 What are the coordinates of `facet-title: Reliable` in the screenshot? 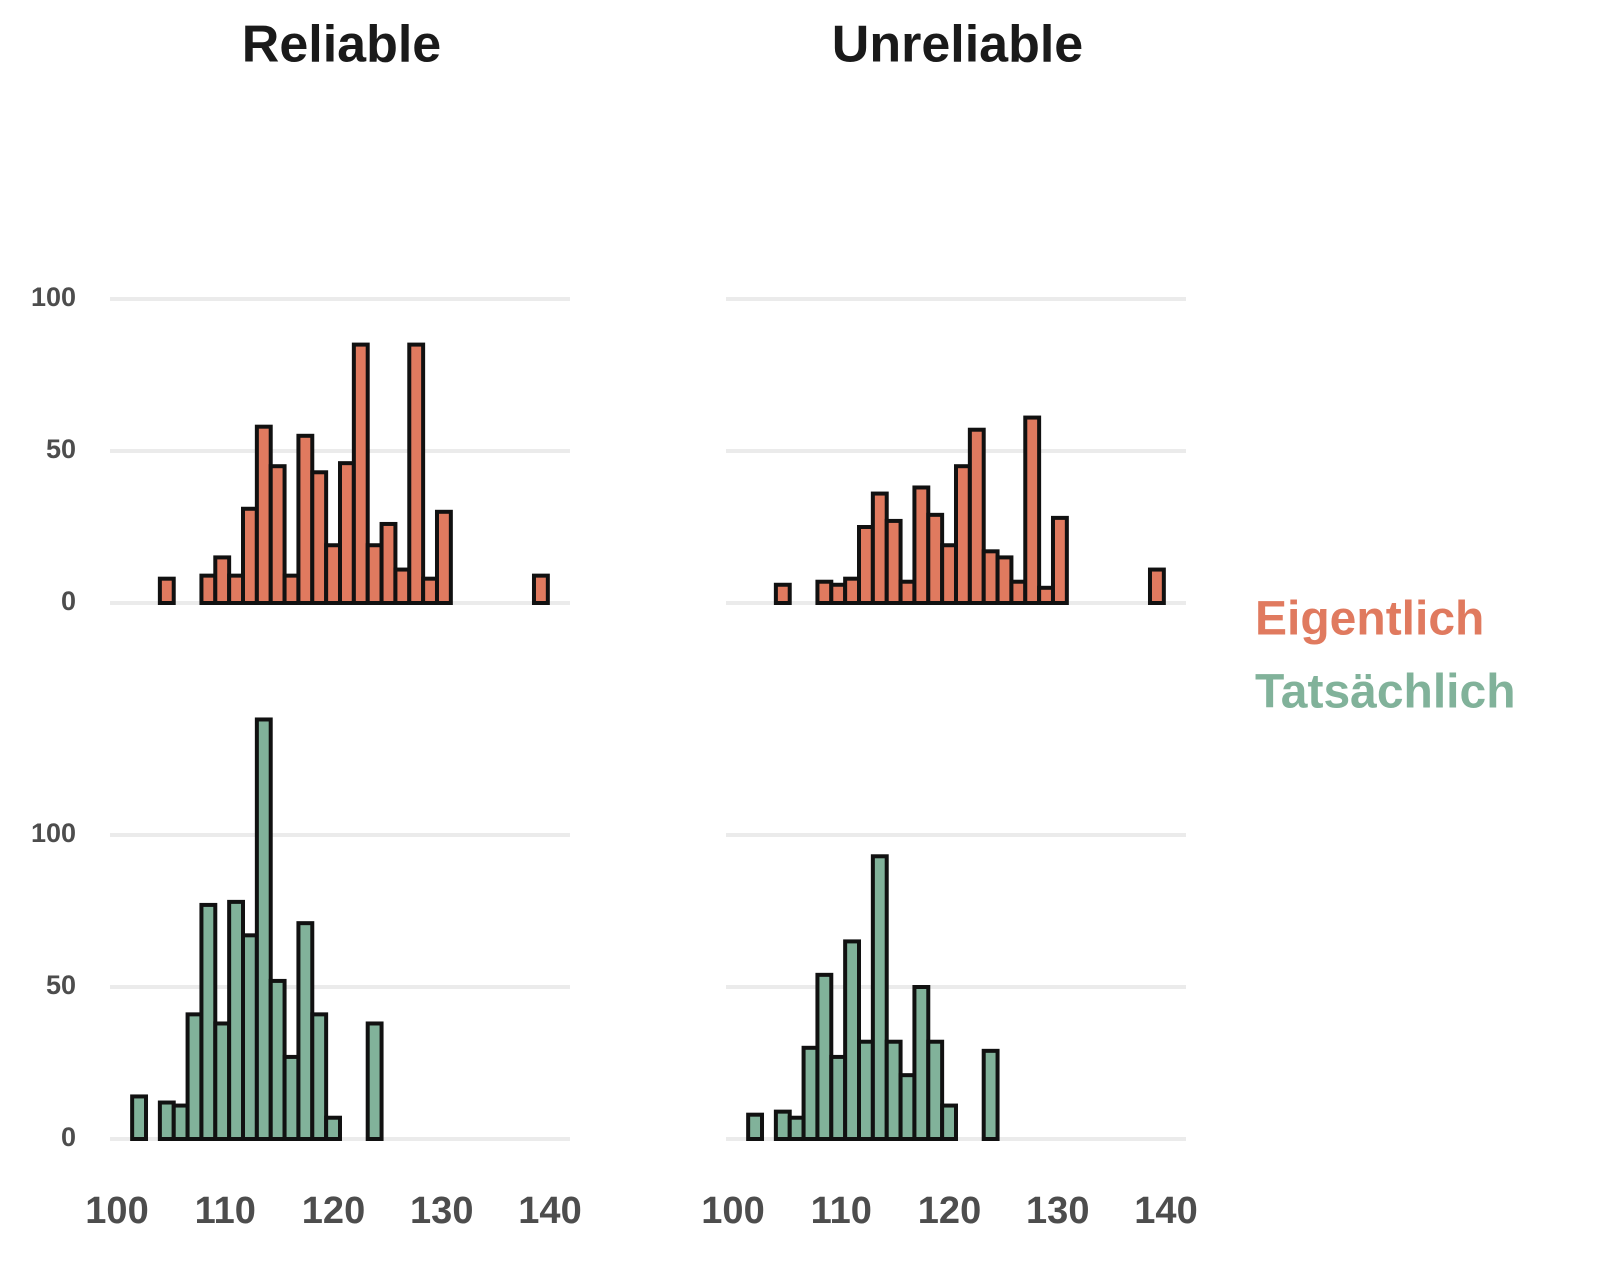 It's located at (341, 45).